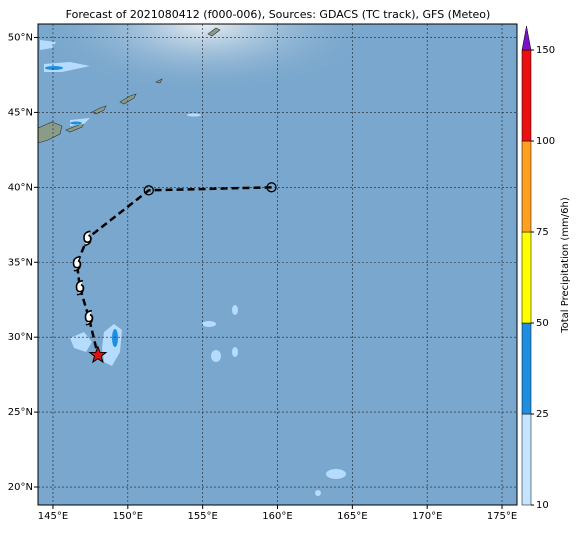  What do you see at coordinates (545, 50) in the screenshot?
I see `colorbar-tick-label: 150` at bounding box center [545, 50].